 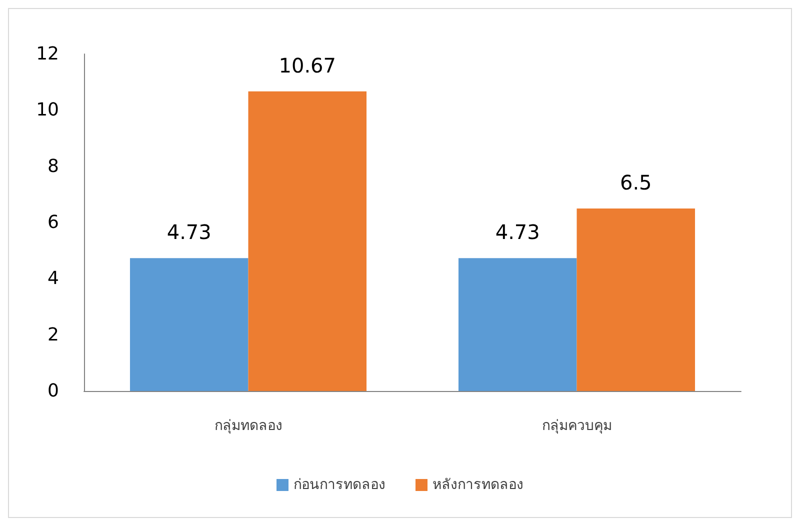 What do you see at coordinates (53, 335) in the screenshot?
I see `y-tick-label: 2` at bounding box center [53, 335].